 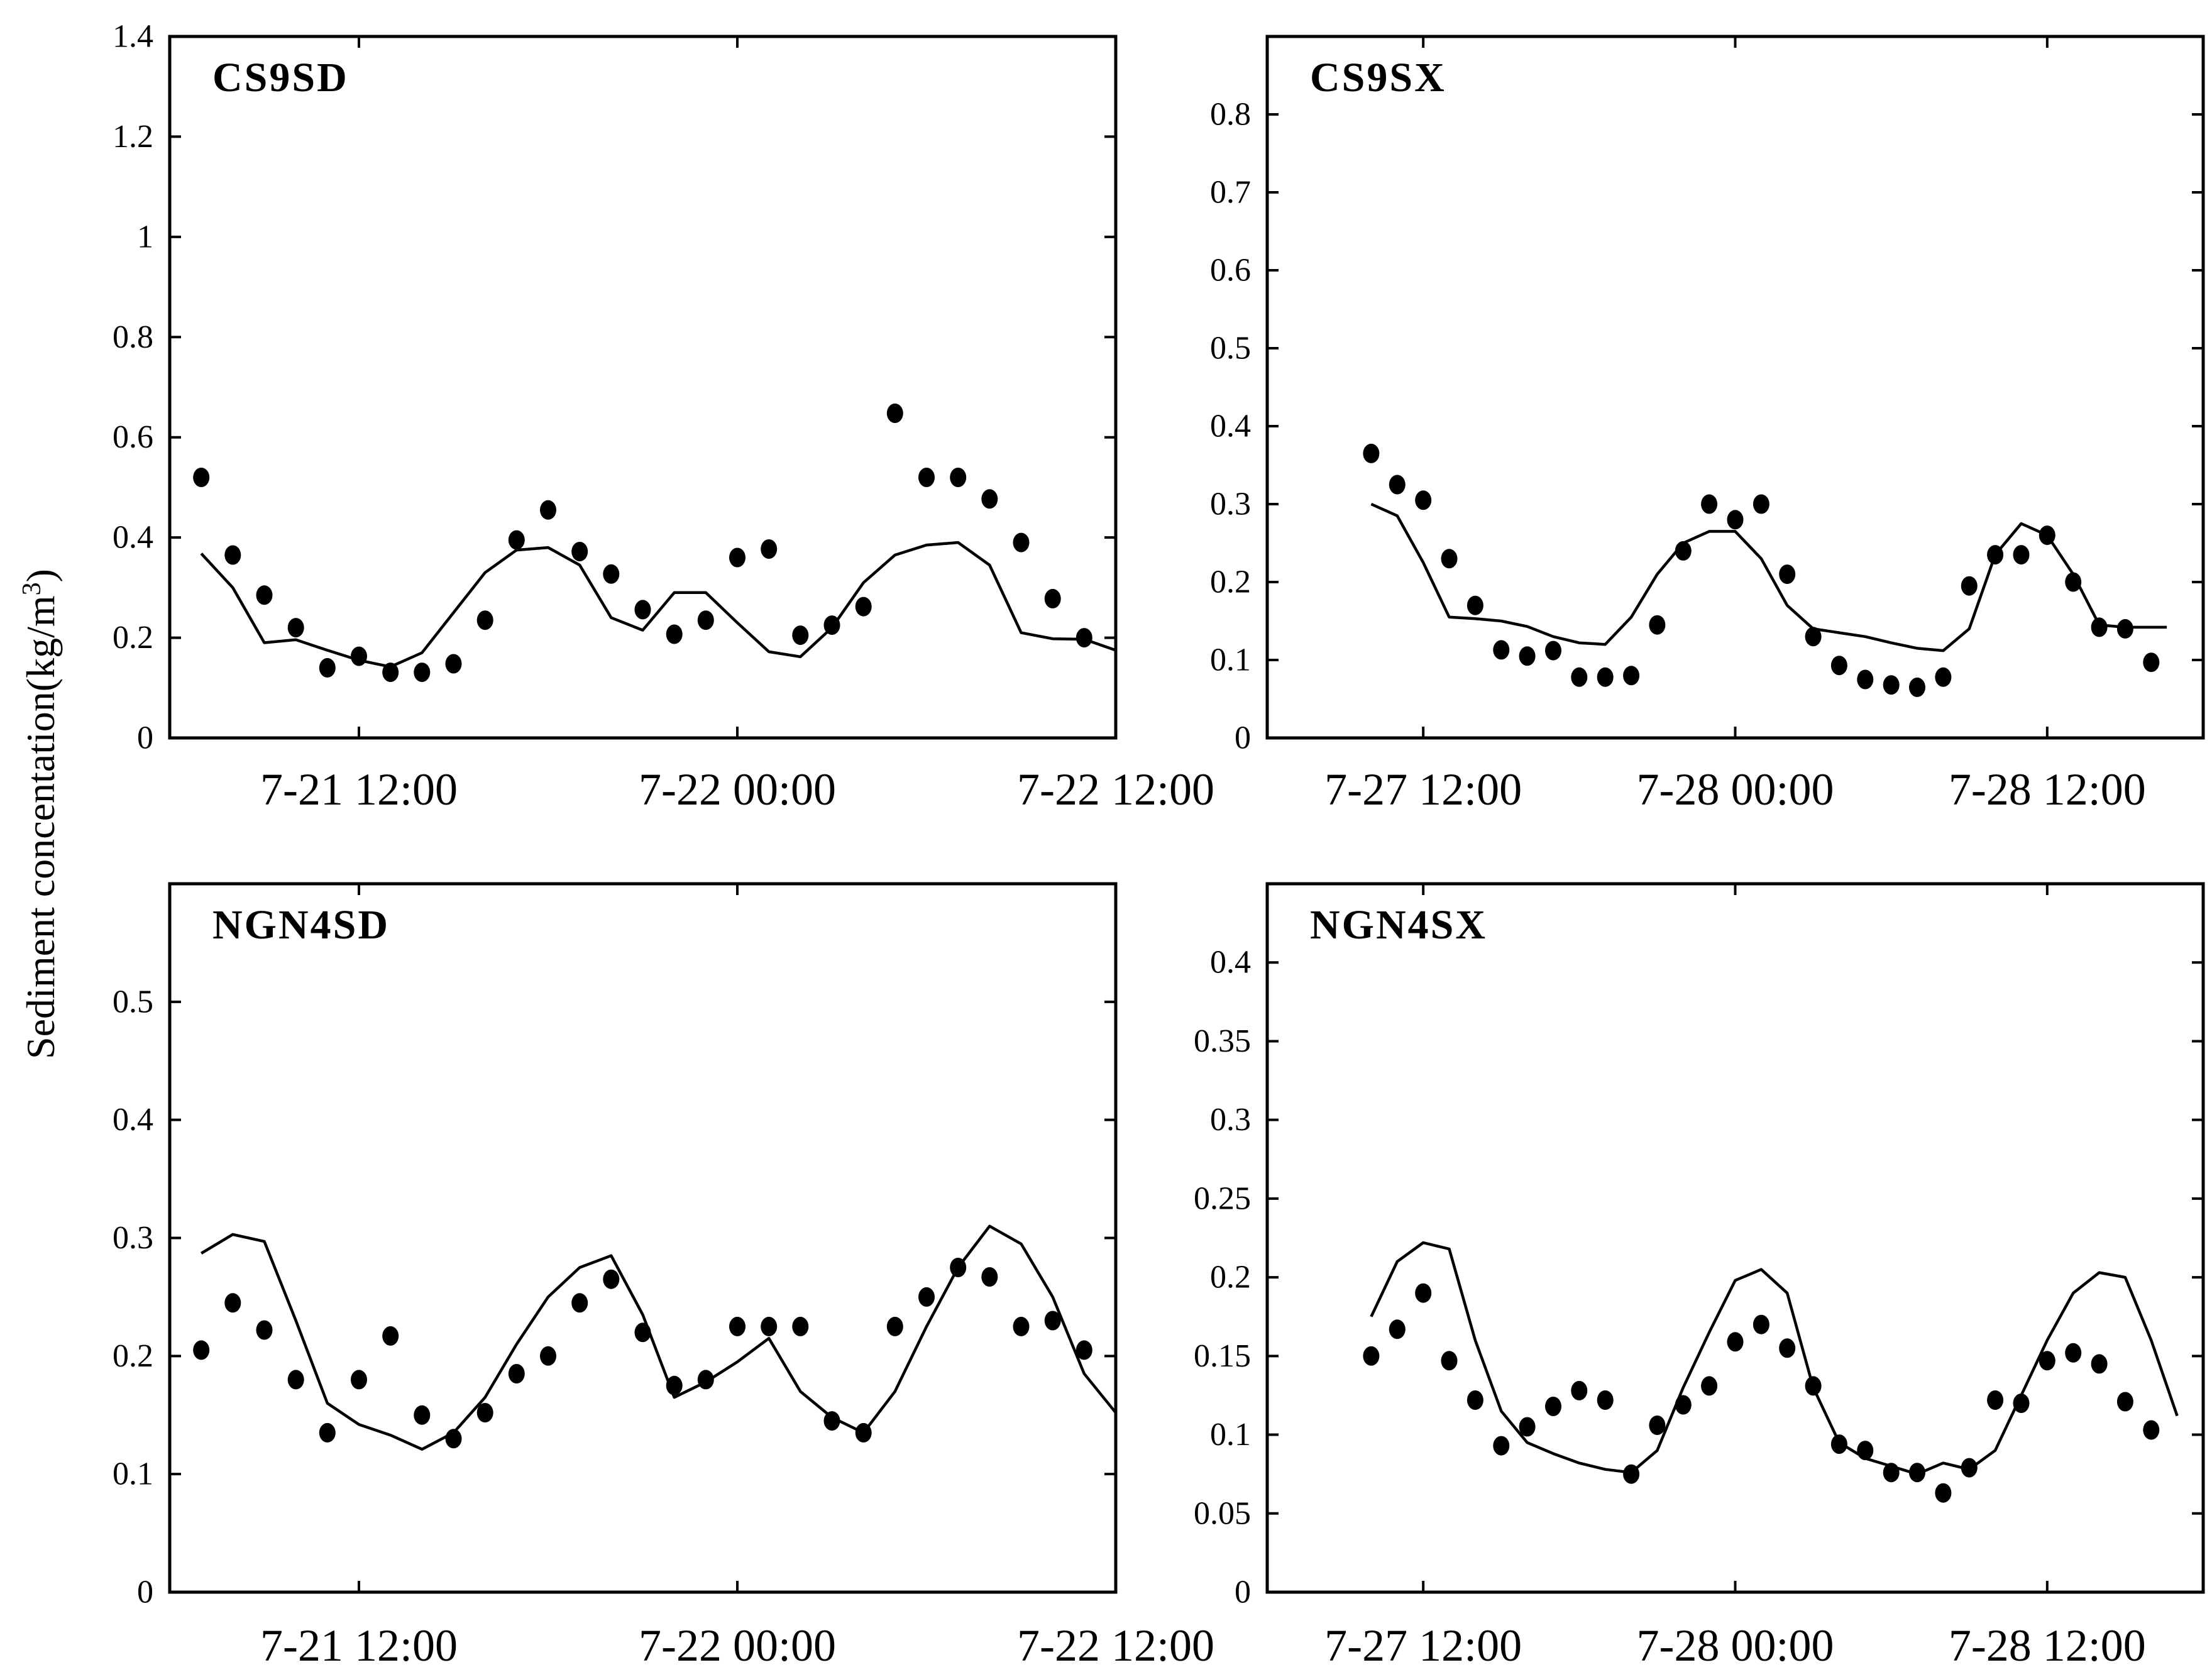 What do you see at coordinates (1230, 1120) in the screenshot?
I see `y-tick-label: 0.3` at bounding box center [1230, 1120].